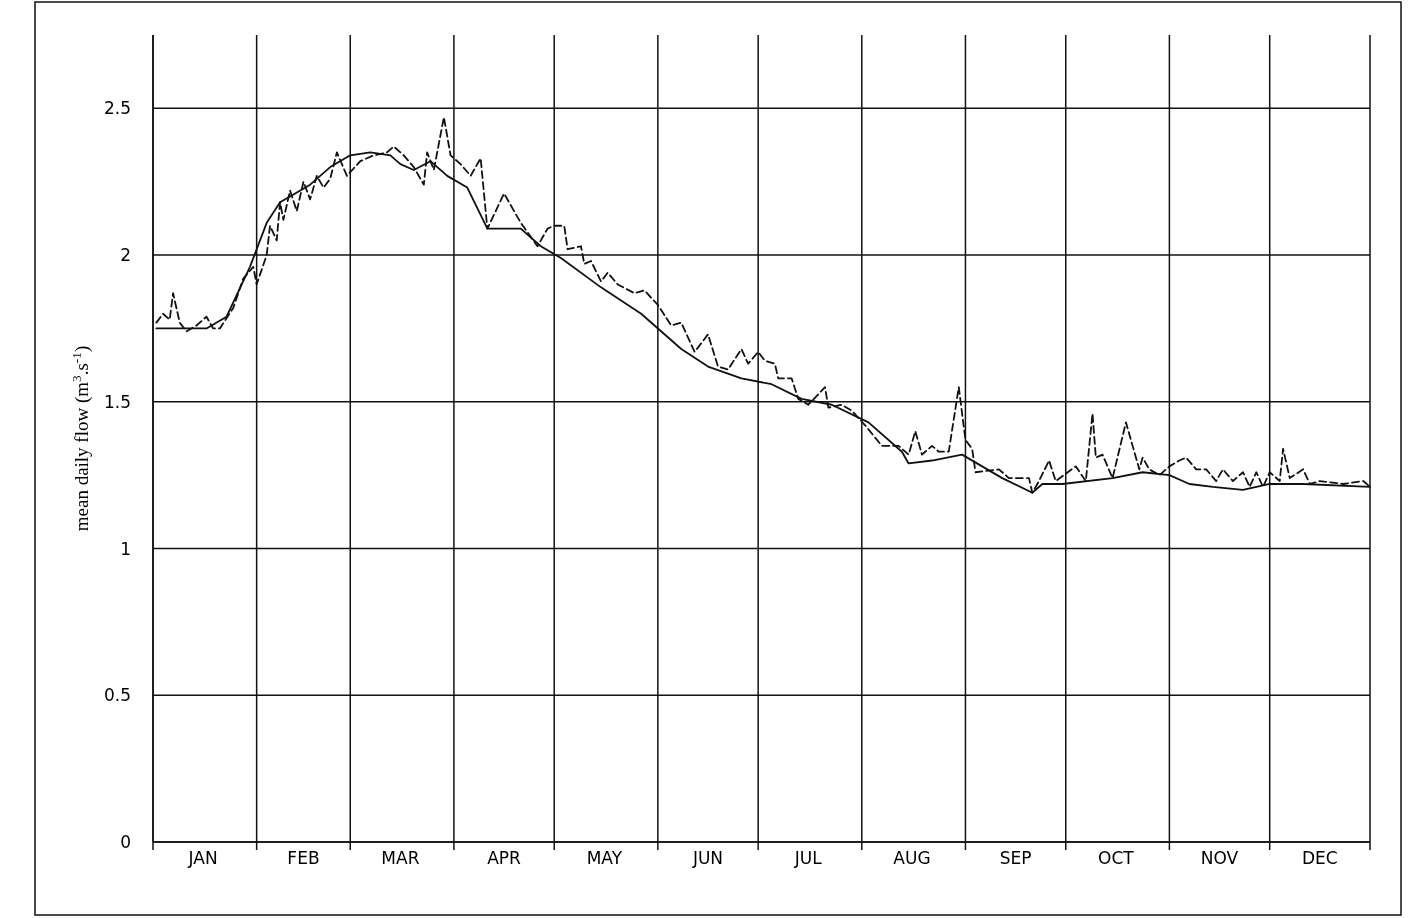 This screenshot has height=918, width=1419. Describe the element at coordinates (1320, 858) in the screenshot. I see `x-tick-label: DEC` at that location.